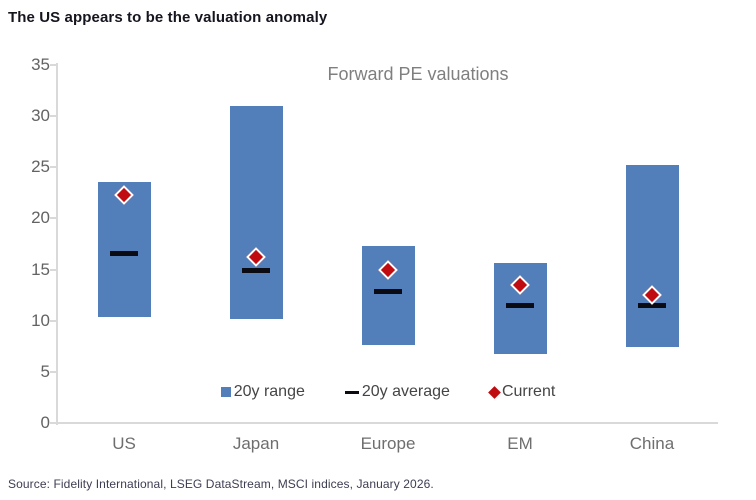  Describe the element at coordinates (124, 253) in the screenshot. I see `average-dash-us` at that location.